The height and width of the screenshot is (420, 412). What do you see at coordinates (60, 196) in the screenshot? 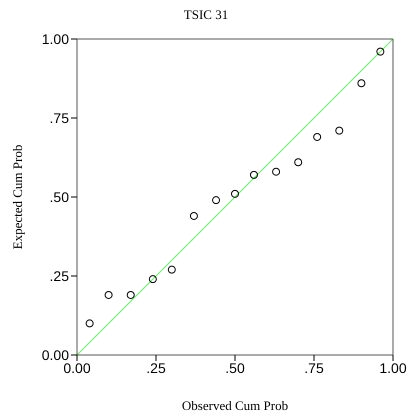
I see `y-tick-label: .50` at bounding box center [60, 196].